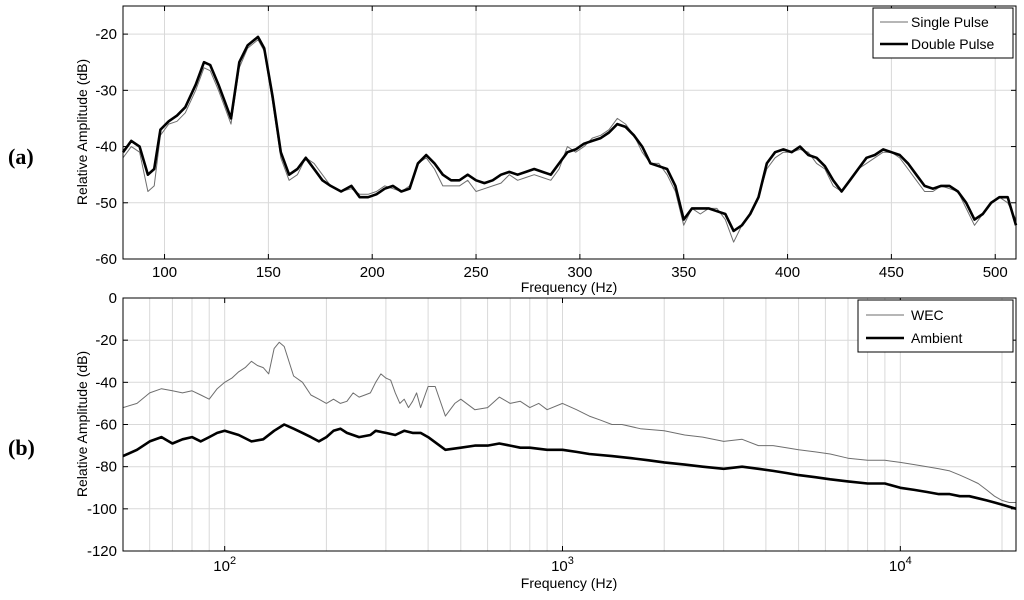  I want to click on y-tick-label: -50, so click(106, 203).